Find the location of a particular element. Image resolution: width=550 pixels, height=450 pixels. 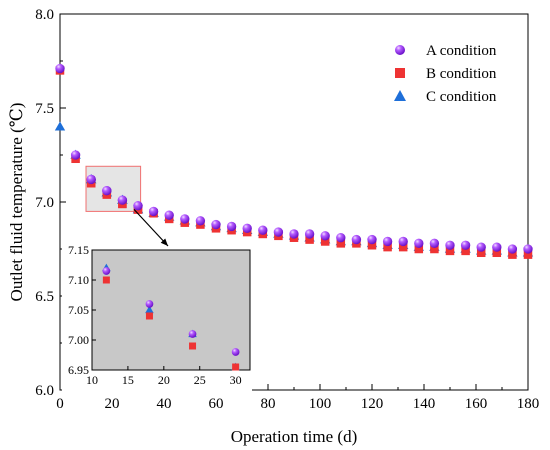

x-tick-label: 140 is located at coordinates (424, 404).